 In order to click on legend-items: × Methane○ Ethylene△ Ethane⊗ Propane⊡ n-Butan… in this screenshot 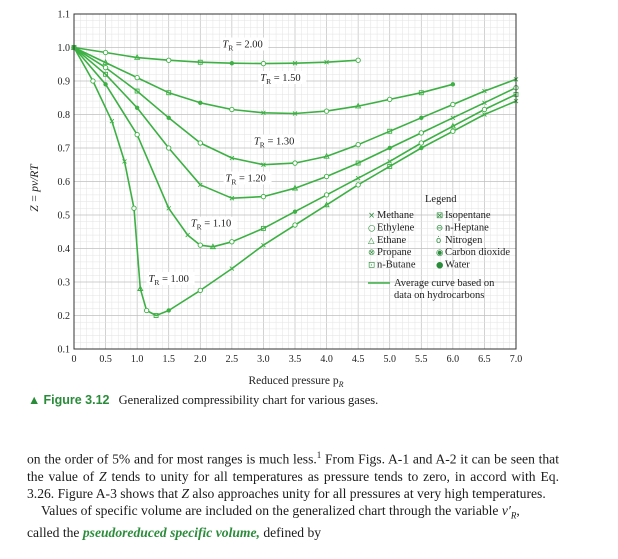, I will do `click(439, 240)`.